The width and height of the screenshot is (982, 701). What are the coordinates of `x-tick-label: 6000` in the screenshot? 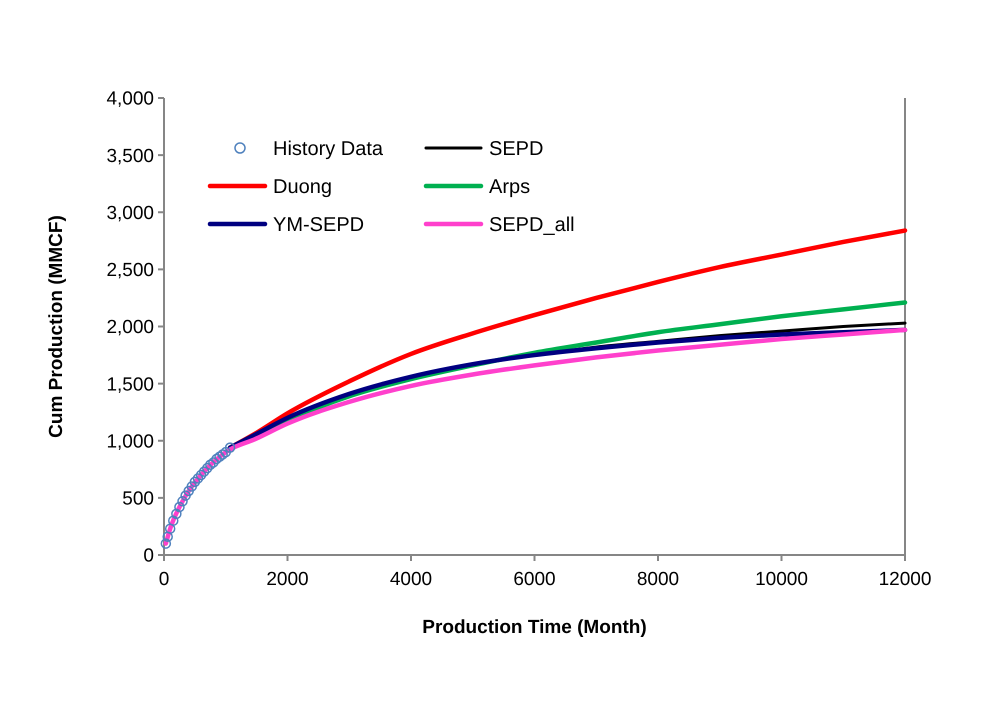 It's located at (534, 579).